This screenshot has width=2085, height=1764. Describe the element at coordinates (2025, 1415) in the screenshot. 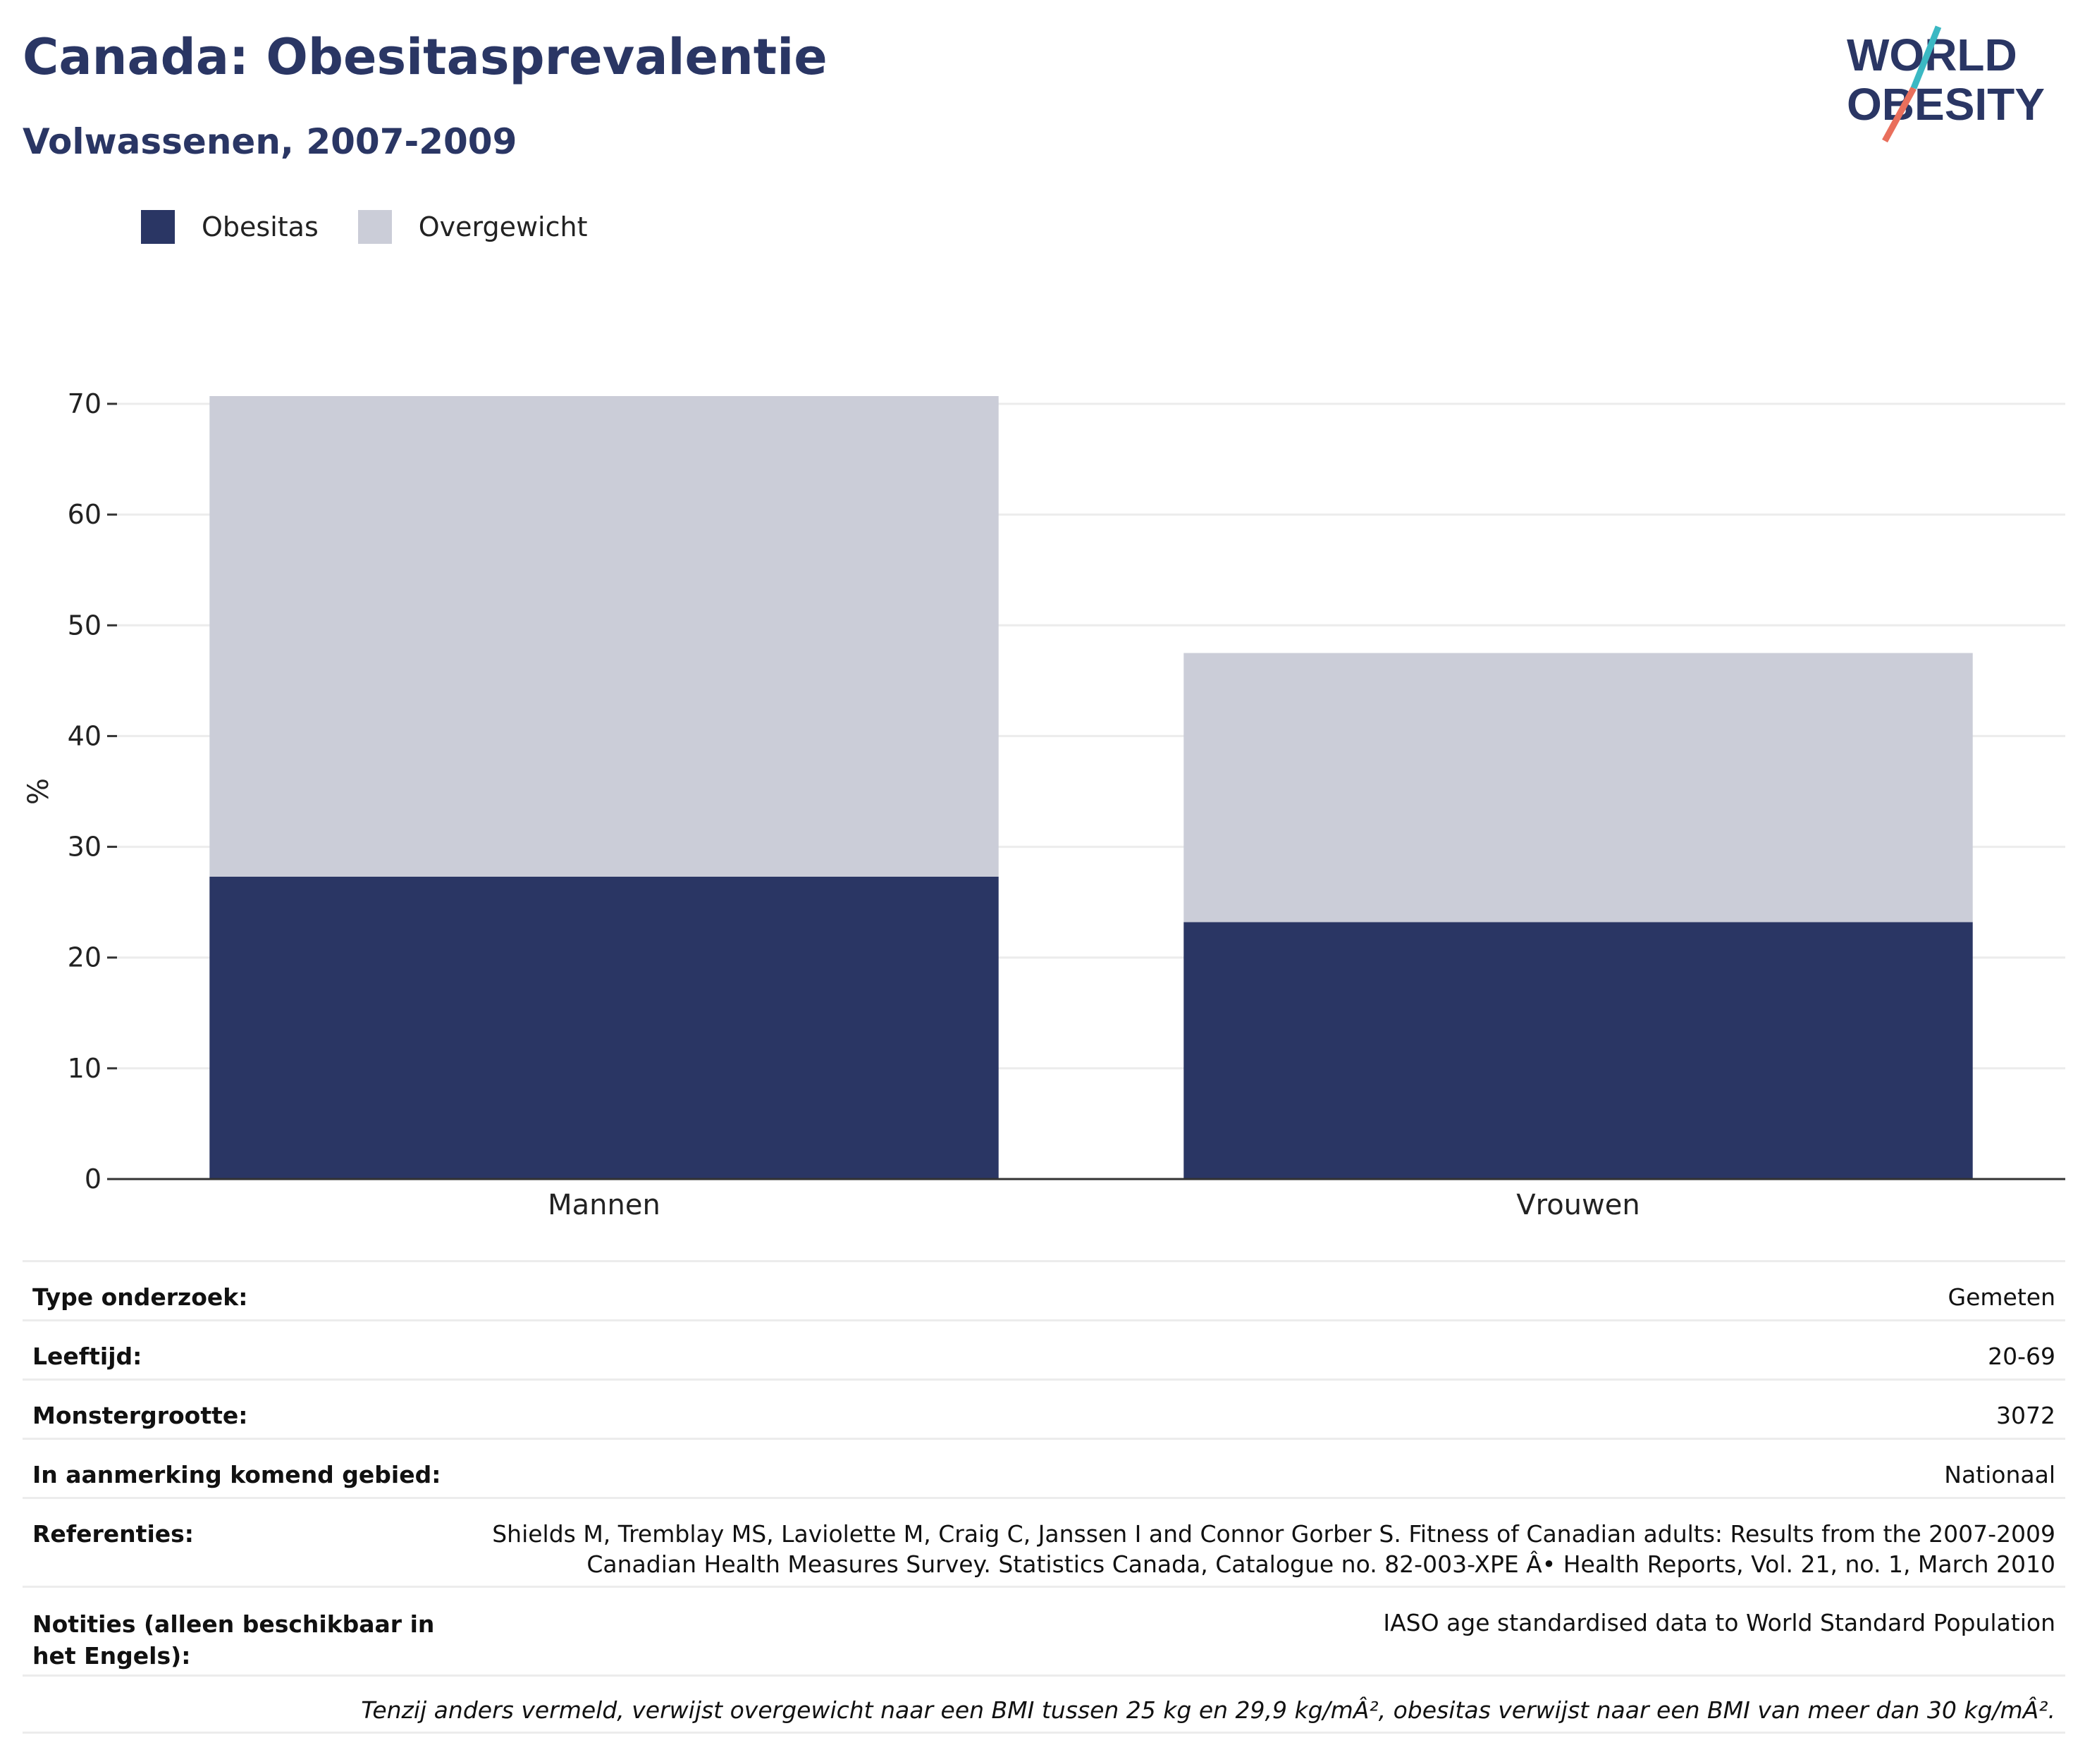

I see `info-value: 3072` at that location.